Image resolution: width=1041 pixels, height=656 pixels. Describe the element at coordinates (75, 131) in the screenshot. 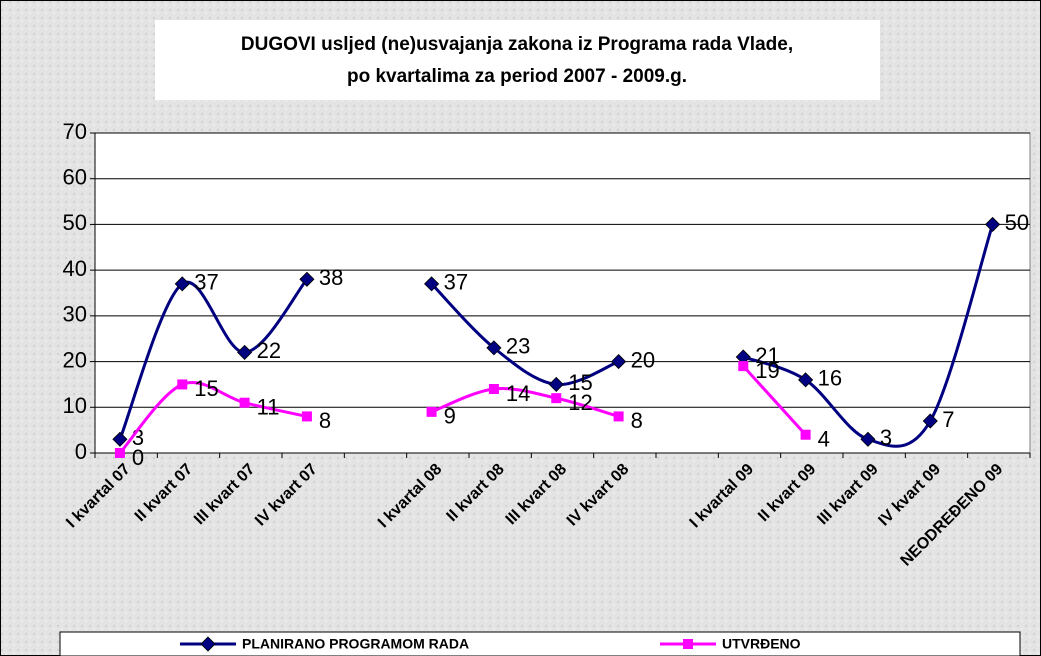

I see `y-tick-label: 70` at that location.